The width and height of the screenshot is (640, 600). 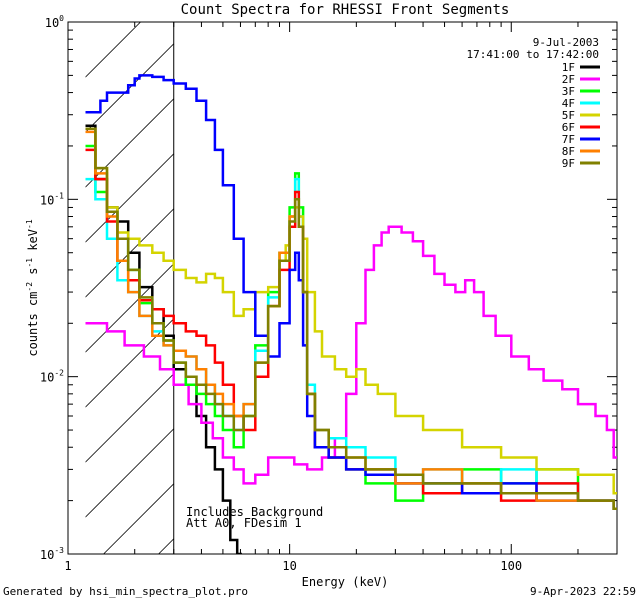 I want to click on hatch-lines, so click(x=129, y=288).